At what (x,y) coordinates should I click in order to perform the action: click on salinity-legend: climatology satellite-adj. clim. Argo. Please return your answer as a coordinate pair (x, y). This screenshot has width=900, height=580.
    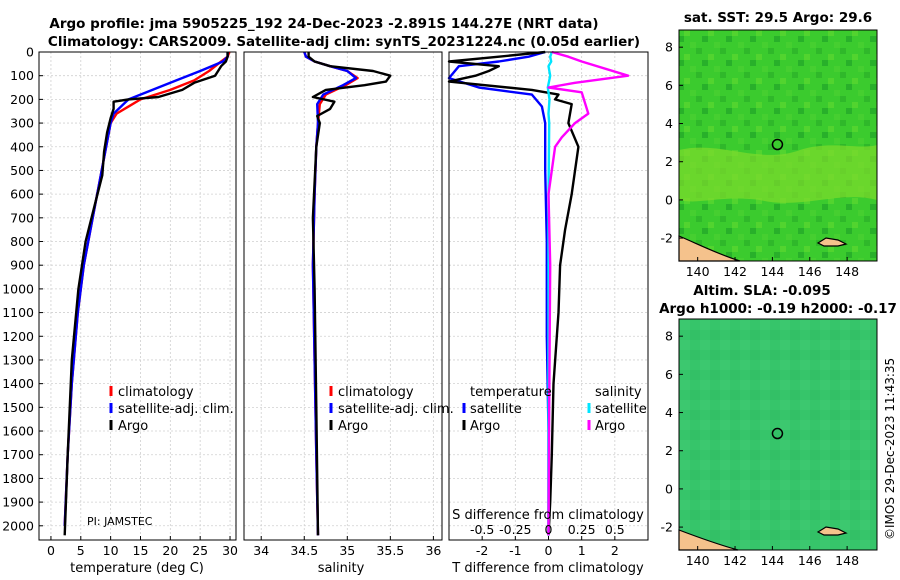
    Looking at the image, I should click on (391, 409).